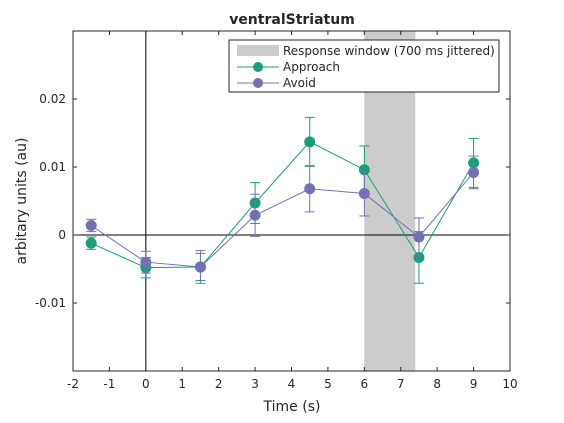 Image resolution: width=564 pixels, height=423 pixels. I want to click on x-tick-label: 5, so click(328, 384).